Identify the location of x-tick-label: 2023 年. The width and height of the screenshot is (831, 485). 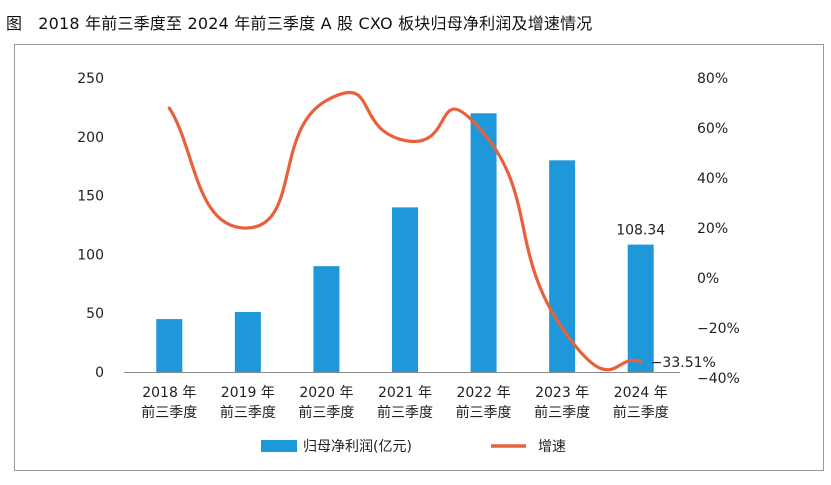
(562, 393).